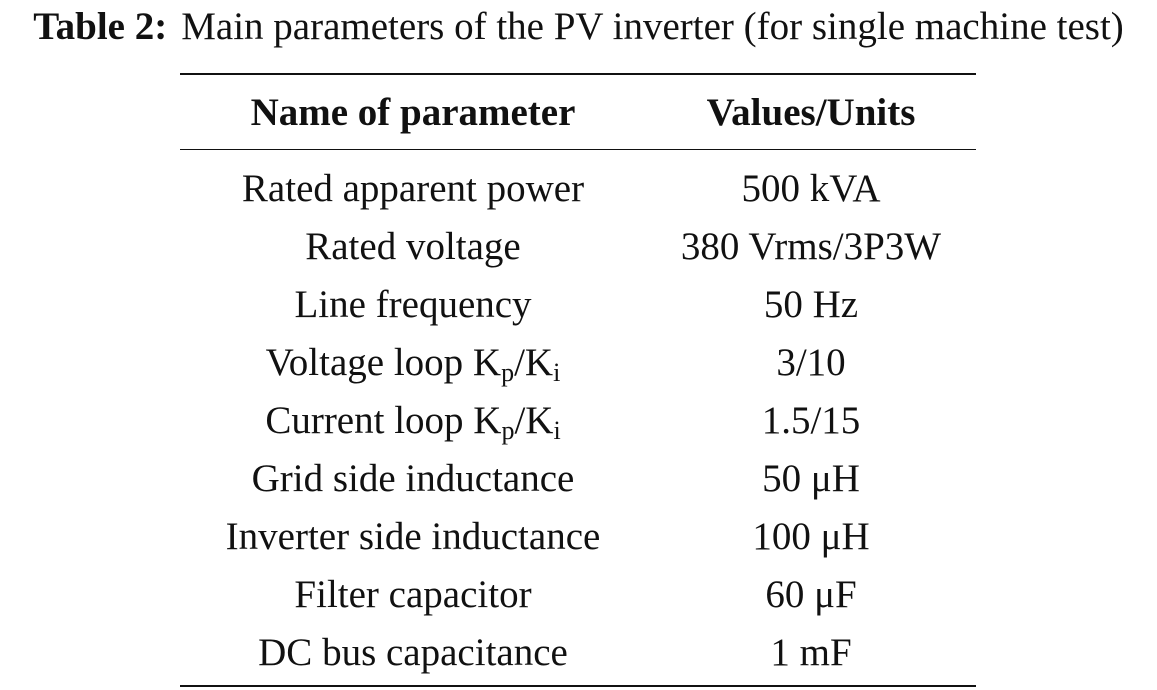  Describe the element at coordinates (578, 149) in the screenshot. I see `table-header-rule` at that location.